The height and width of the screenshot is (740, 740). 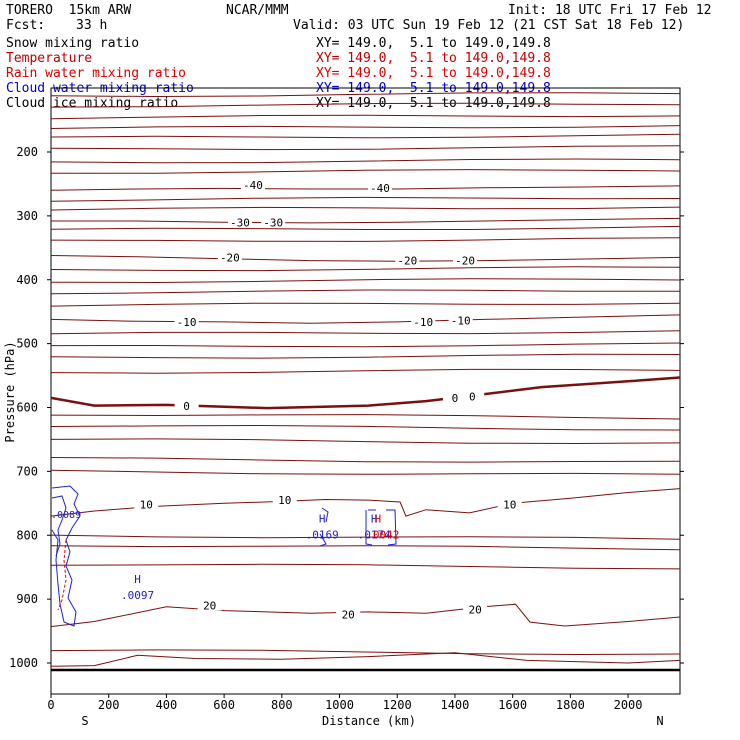 What do you see at coordinates (366, 220) in the screenshot?
I see `isotherm--30` at bounding box center [366, 220].